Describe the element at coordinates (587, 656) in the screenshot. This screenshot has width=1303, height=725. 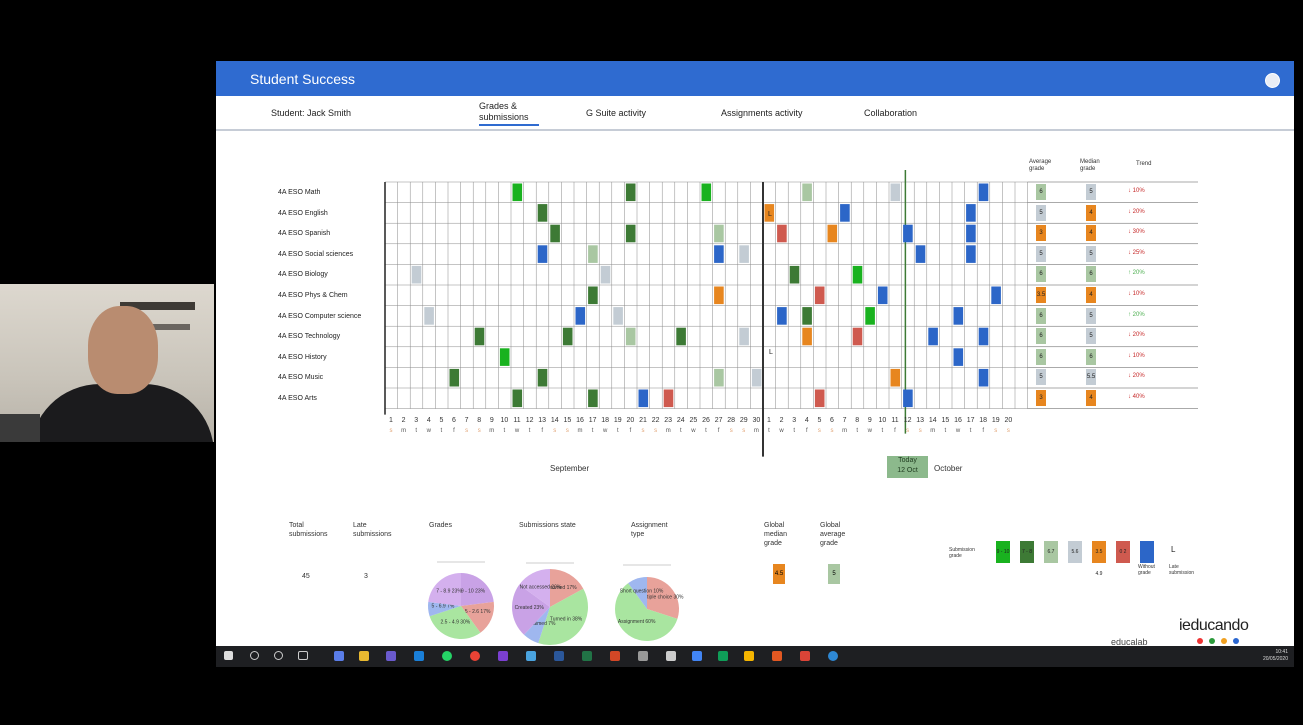
I see `excel-icon` at that location.